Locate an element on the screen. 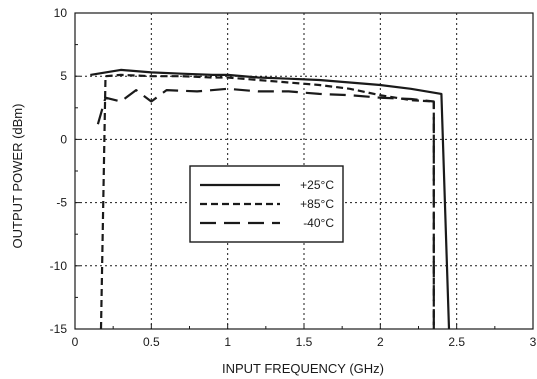 This screenshot has width=537, height=379. legend: +25°C +85°C -40°C is located at coordinates (266, 204).